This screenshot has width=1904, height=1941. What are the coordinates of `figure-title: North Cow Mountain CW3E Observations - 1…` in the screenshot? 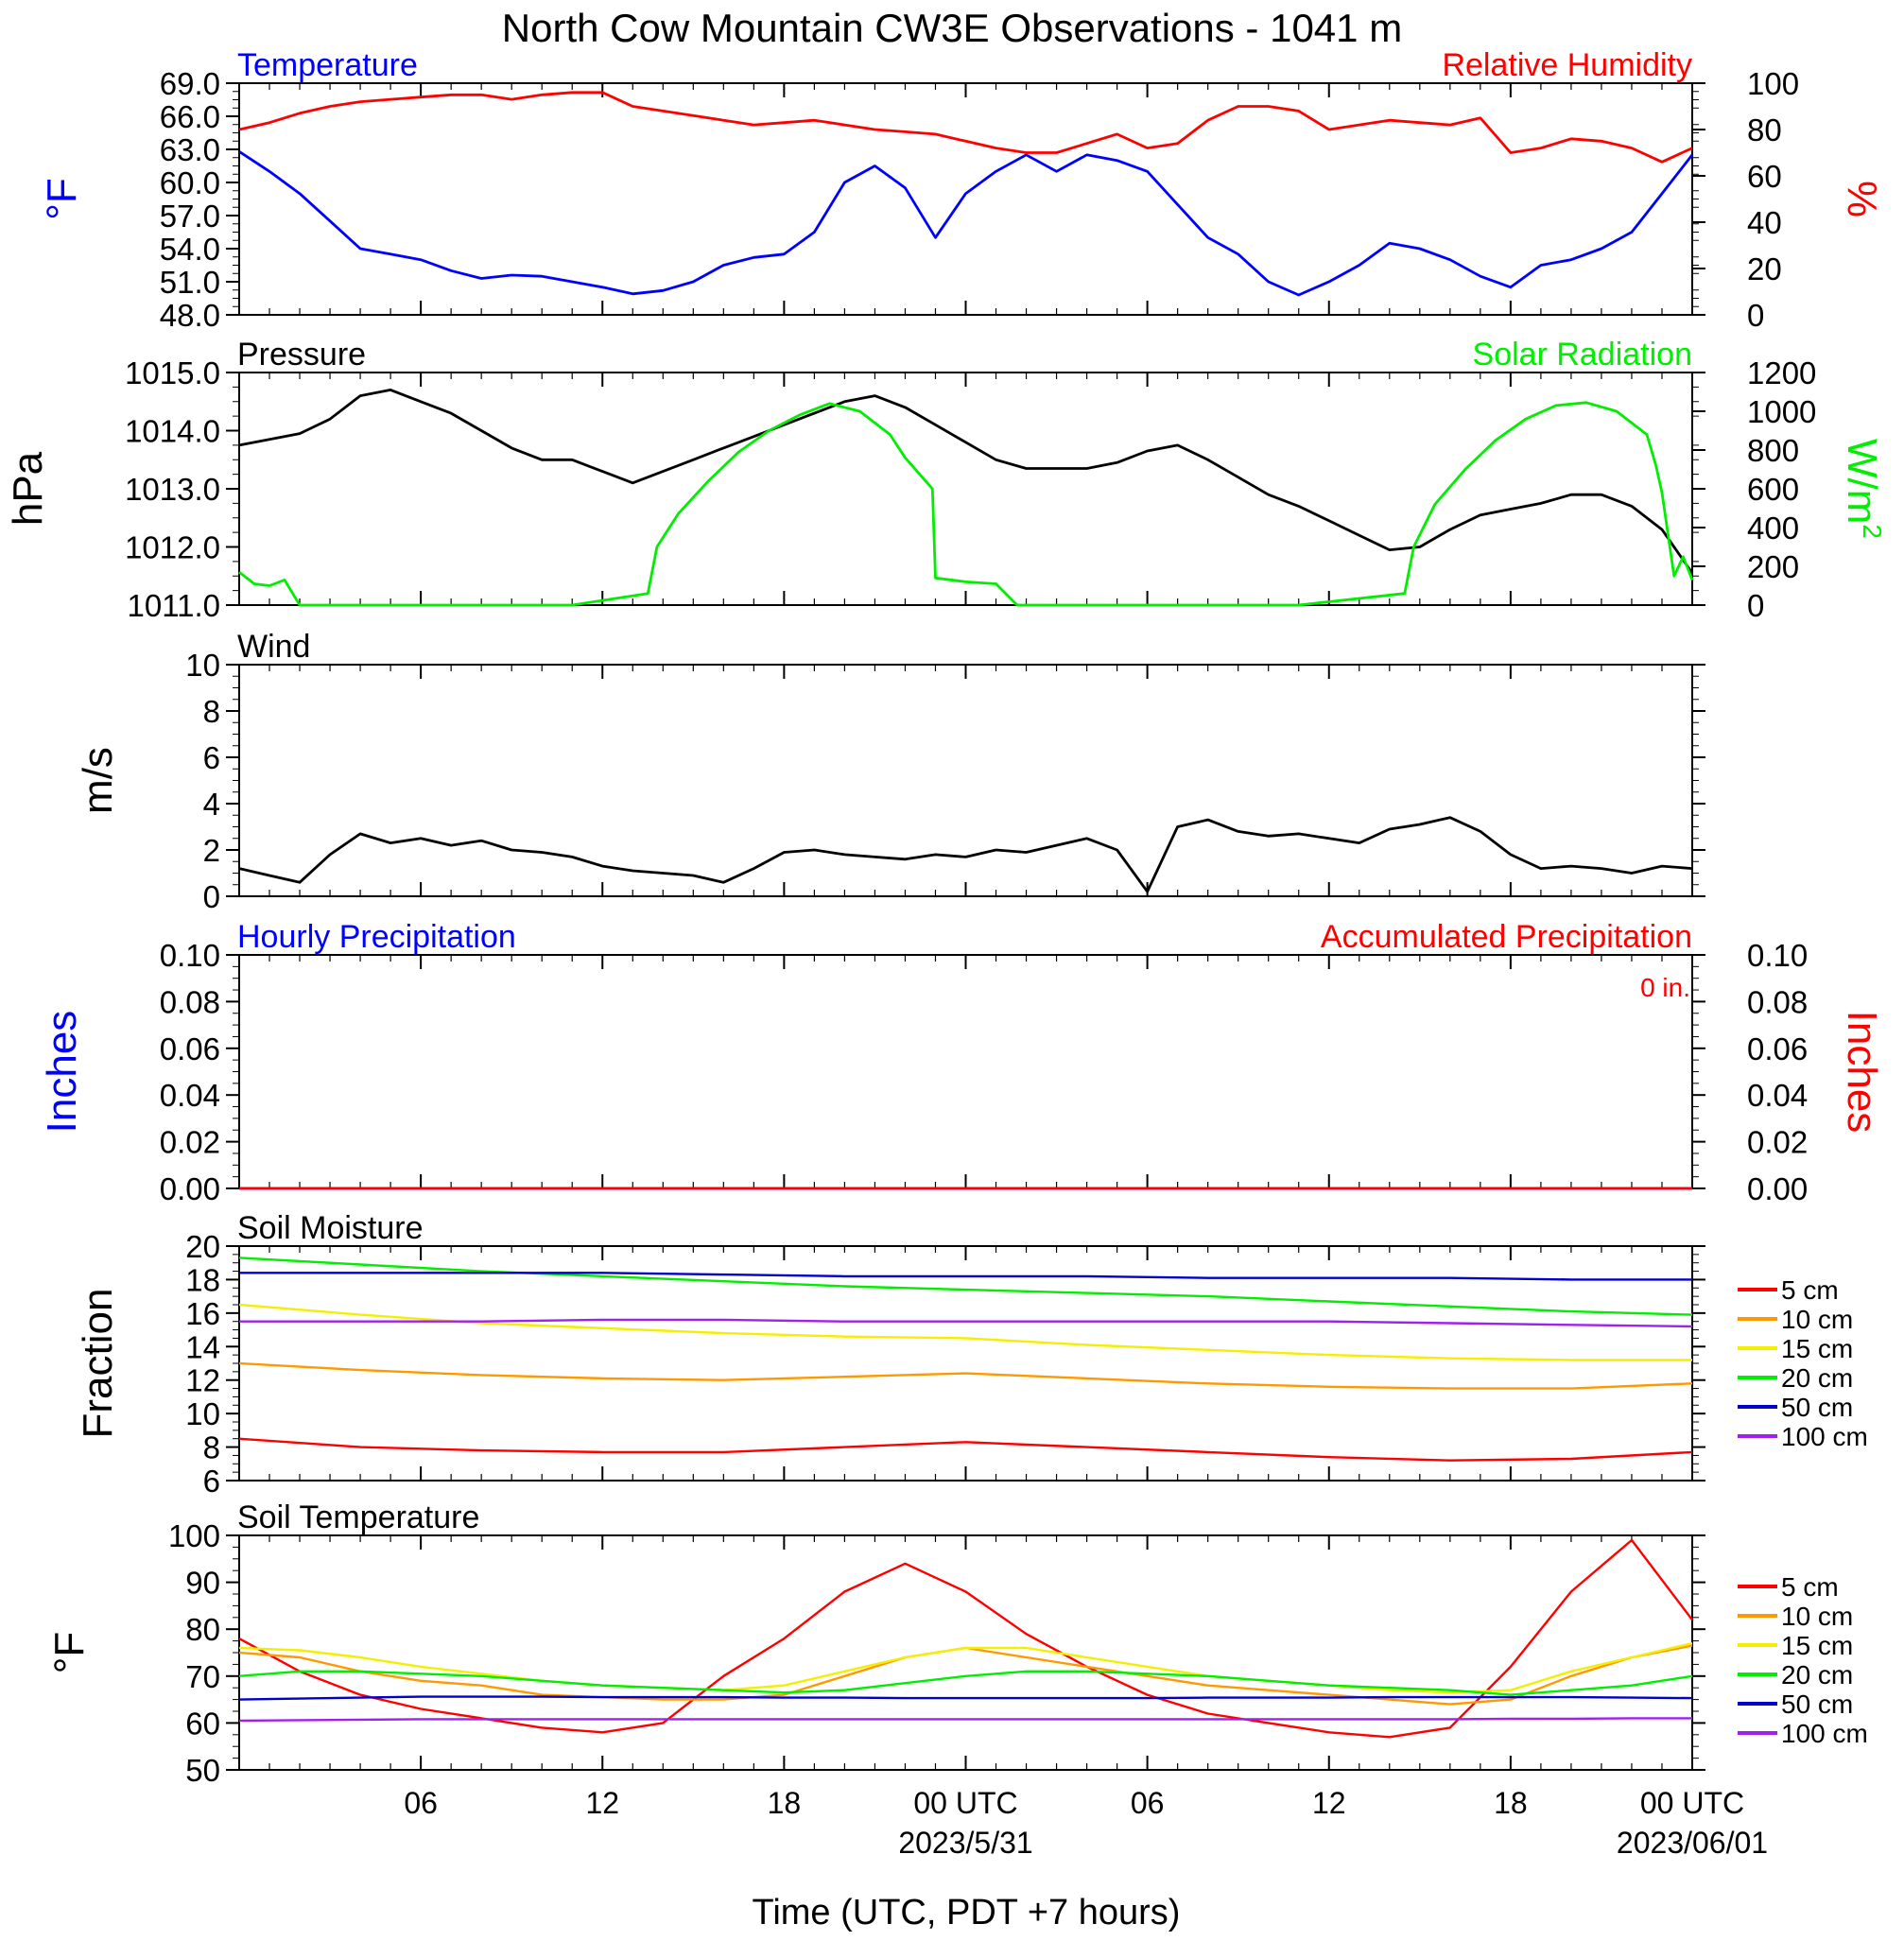 It's located at (952, 28).